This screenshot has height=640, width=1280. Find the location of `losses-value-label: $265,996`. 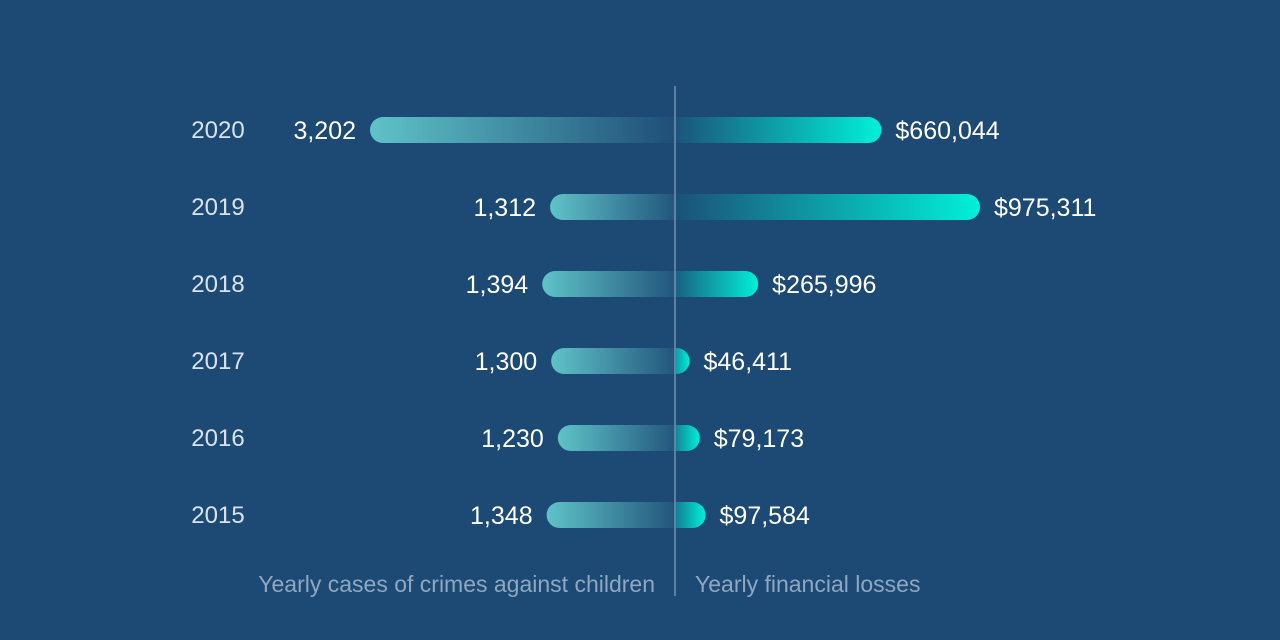

losses-value-label: $265,996 is located at coordinates (824, 285).